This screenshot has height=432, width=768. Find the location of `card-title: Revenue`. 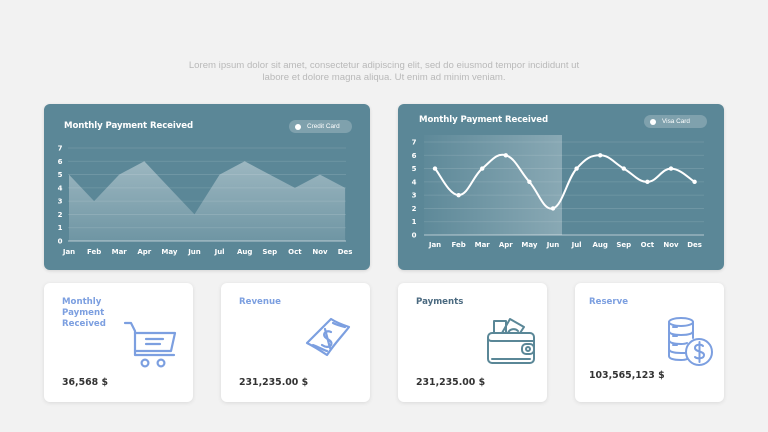

card-title: Revenue is located at coordinates (260, 302).